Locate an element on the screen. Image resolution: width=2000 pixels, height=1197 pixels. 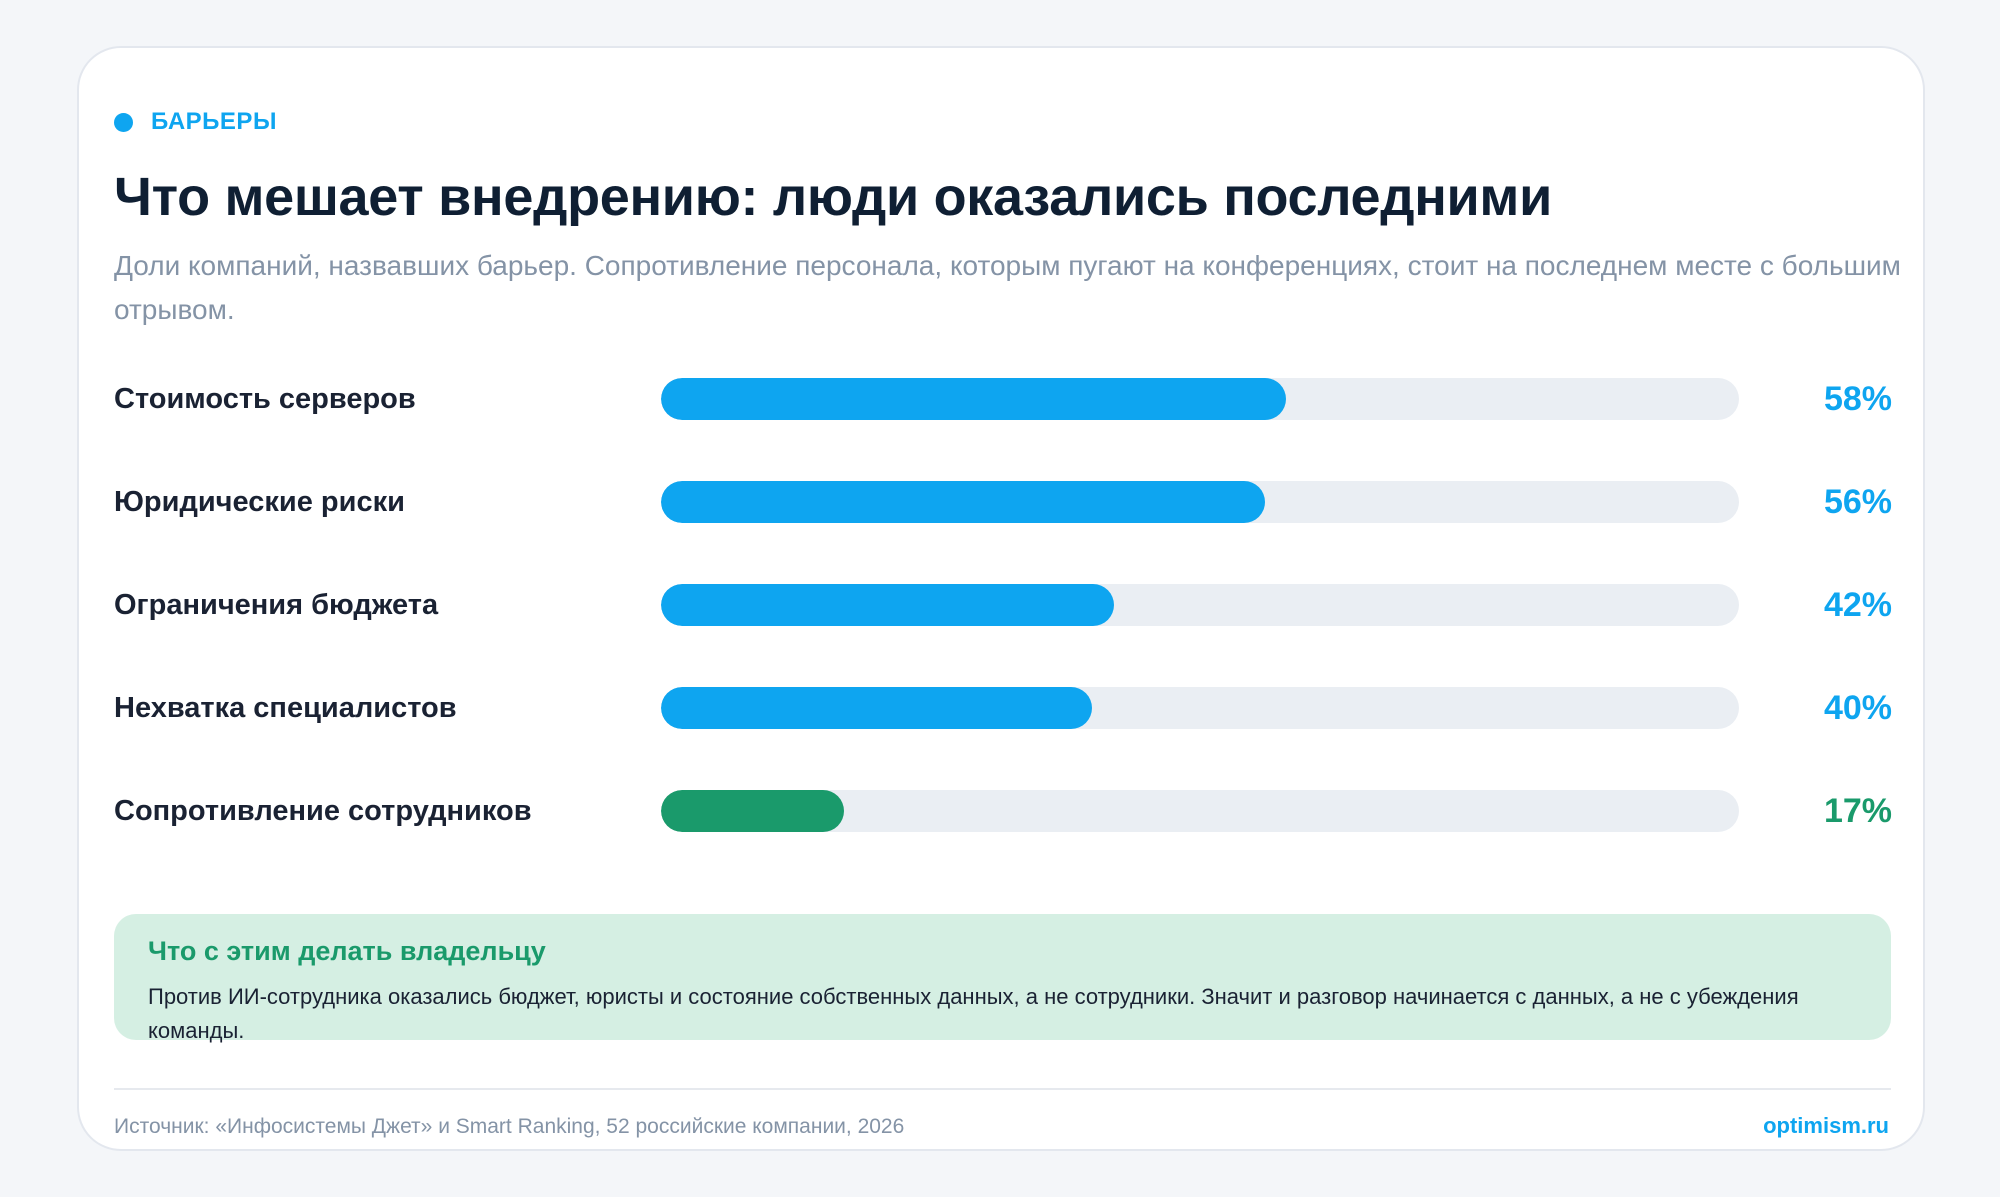
bar-row: Юридические риски 56% is located at coordinates (1003, 502).